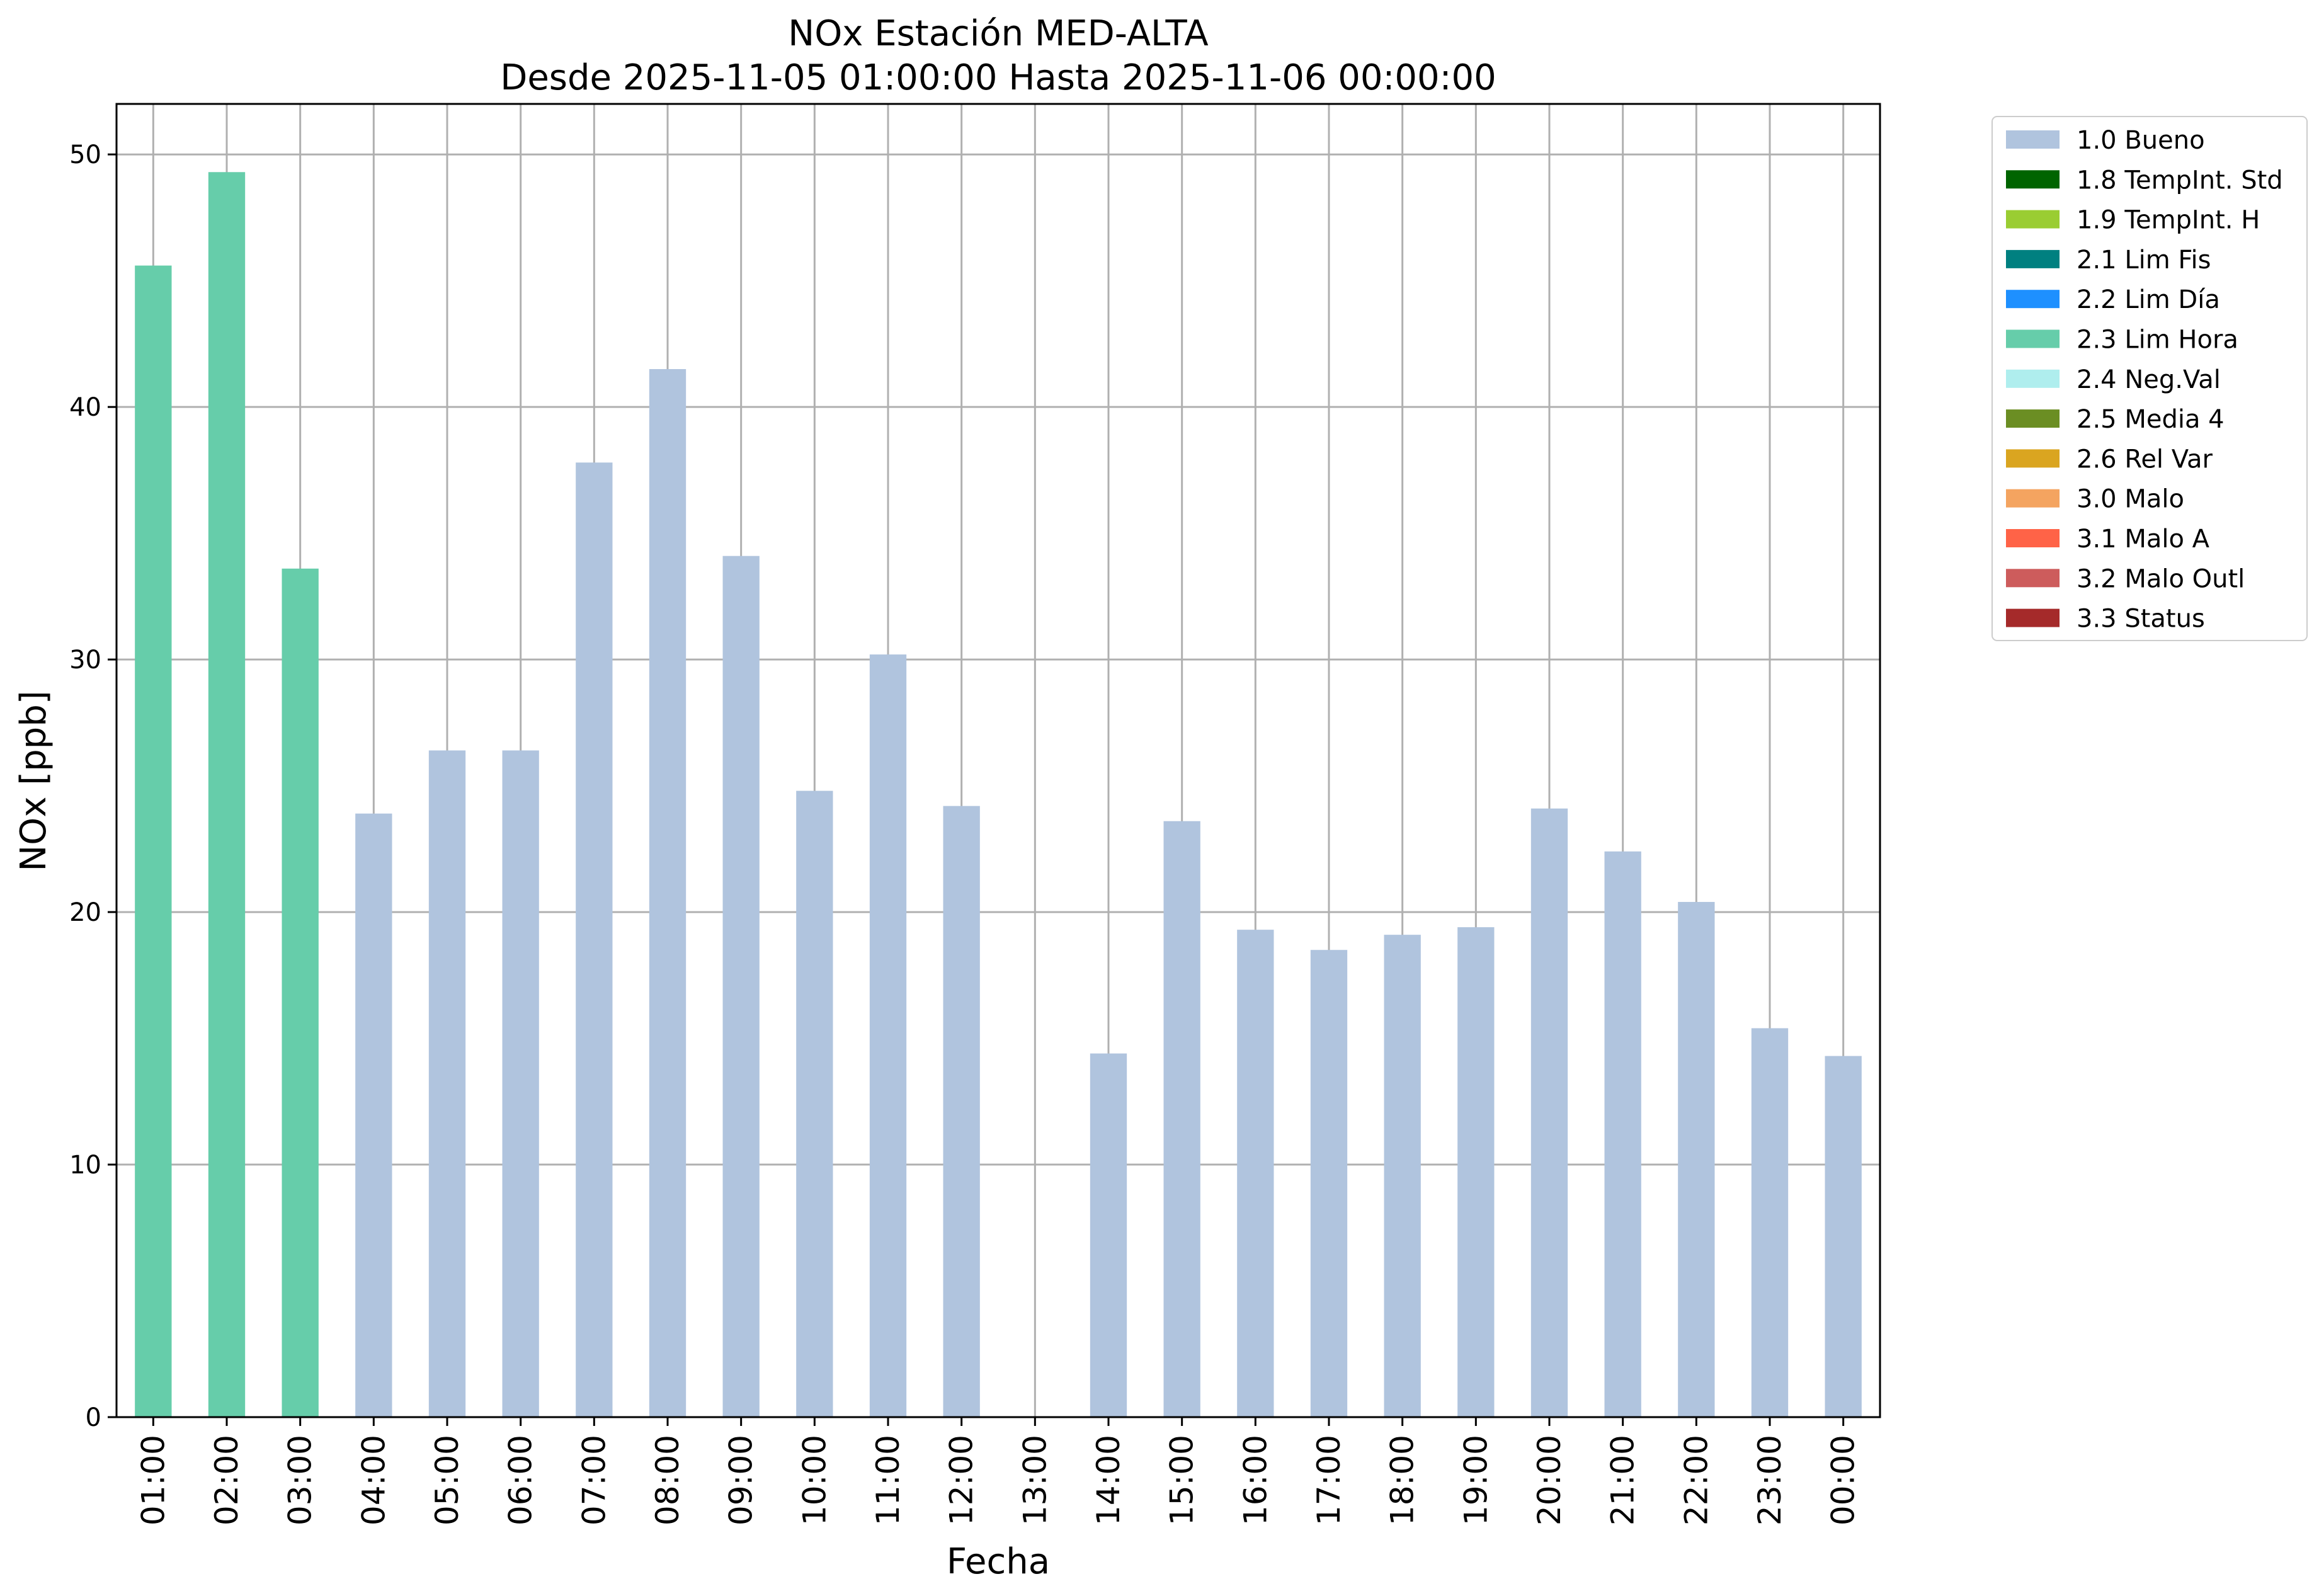 This screenshot has height=1596, width=2319. Describe the element at coordinates (2168, 220) in the screenshot. I see `legend-label: 1.9 TempInt. H` at that location.